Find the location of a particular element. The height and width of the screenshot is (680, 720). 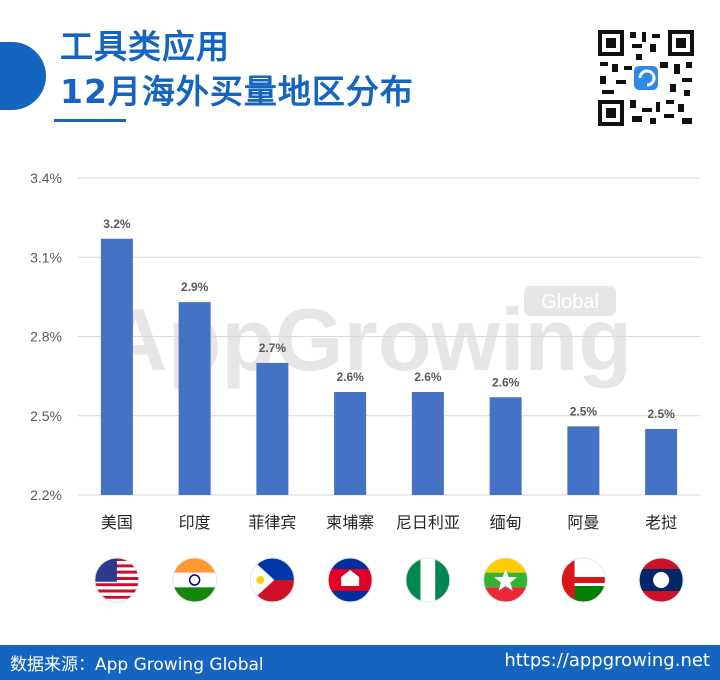

us-flag-icon is located at coordinates (117, 580).